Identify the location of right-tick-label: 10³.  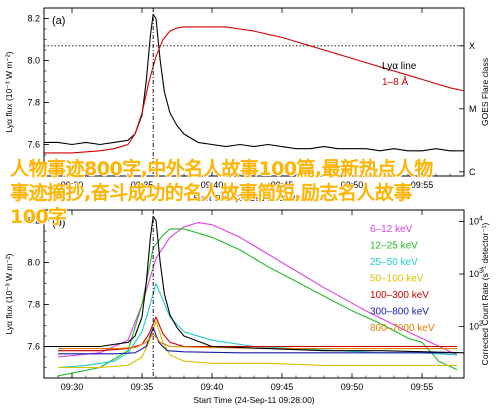
(476, 273).